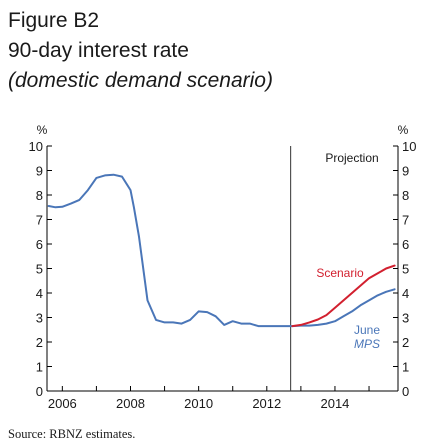  I want to click on y-tick-label-left: 1, so click(39, 367).